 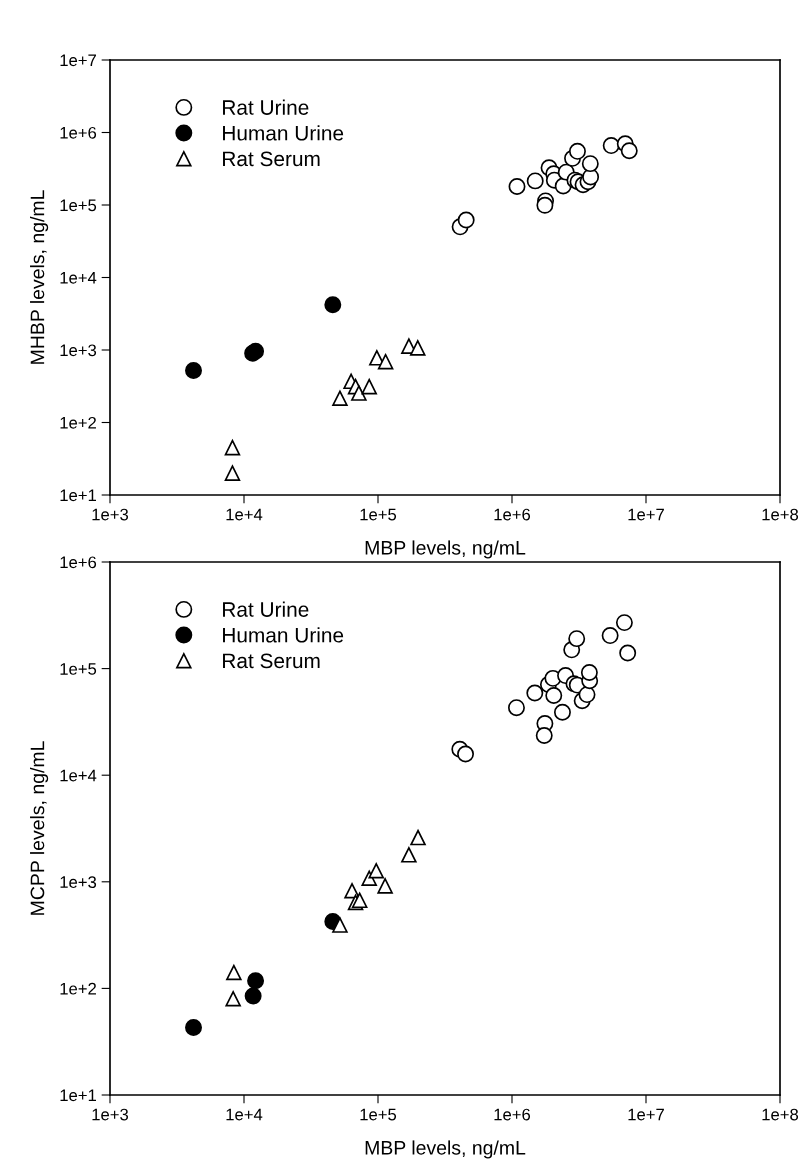 What do you see at coordinates (39, 277) in the screenshot?
I see `y-axis-title: MHBP levels, ng/mL` at bounding box center [39, 277].